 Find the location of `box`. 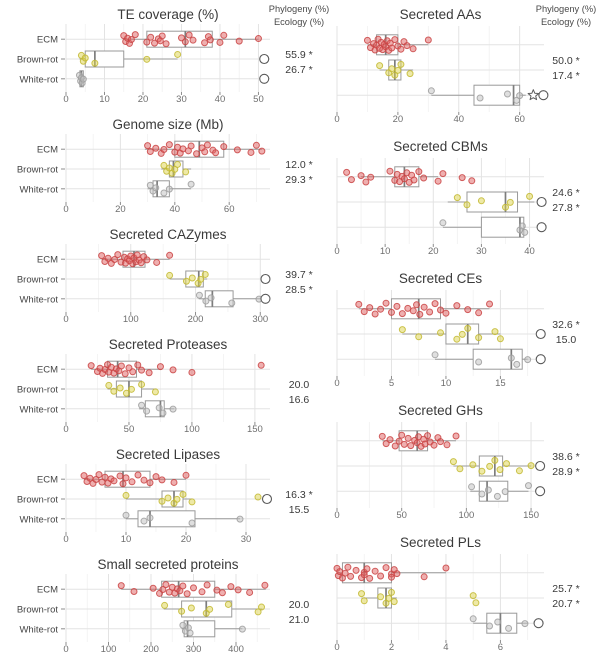

box is located at coordinates (497, 359).